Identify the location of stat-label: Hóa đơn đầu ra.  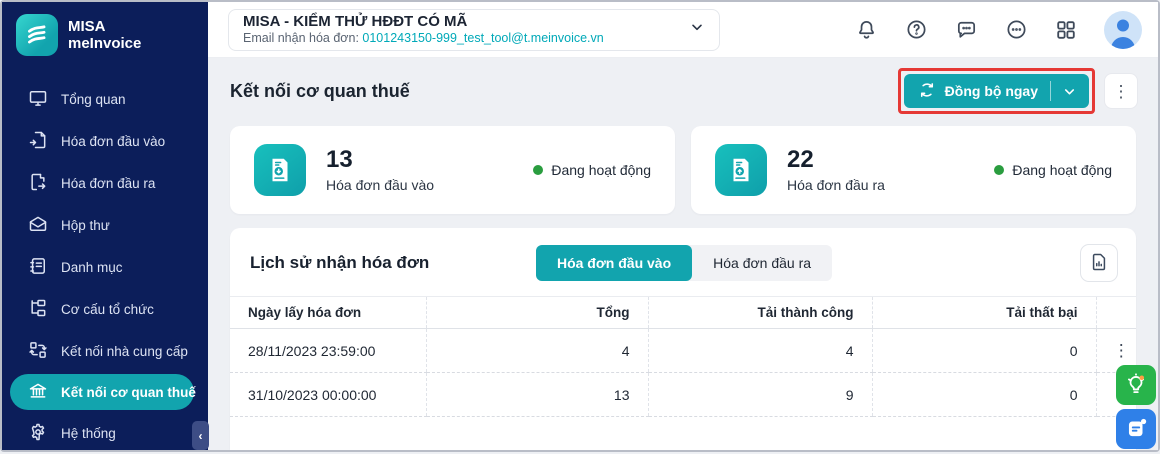
(836, 184).